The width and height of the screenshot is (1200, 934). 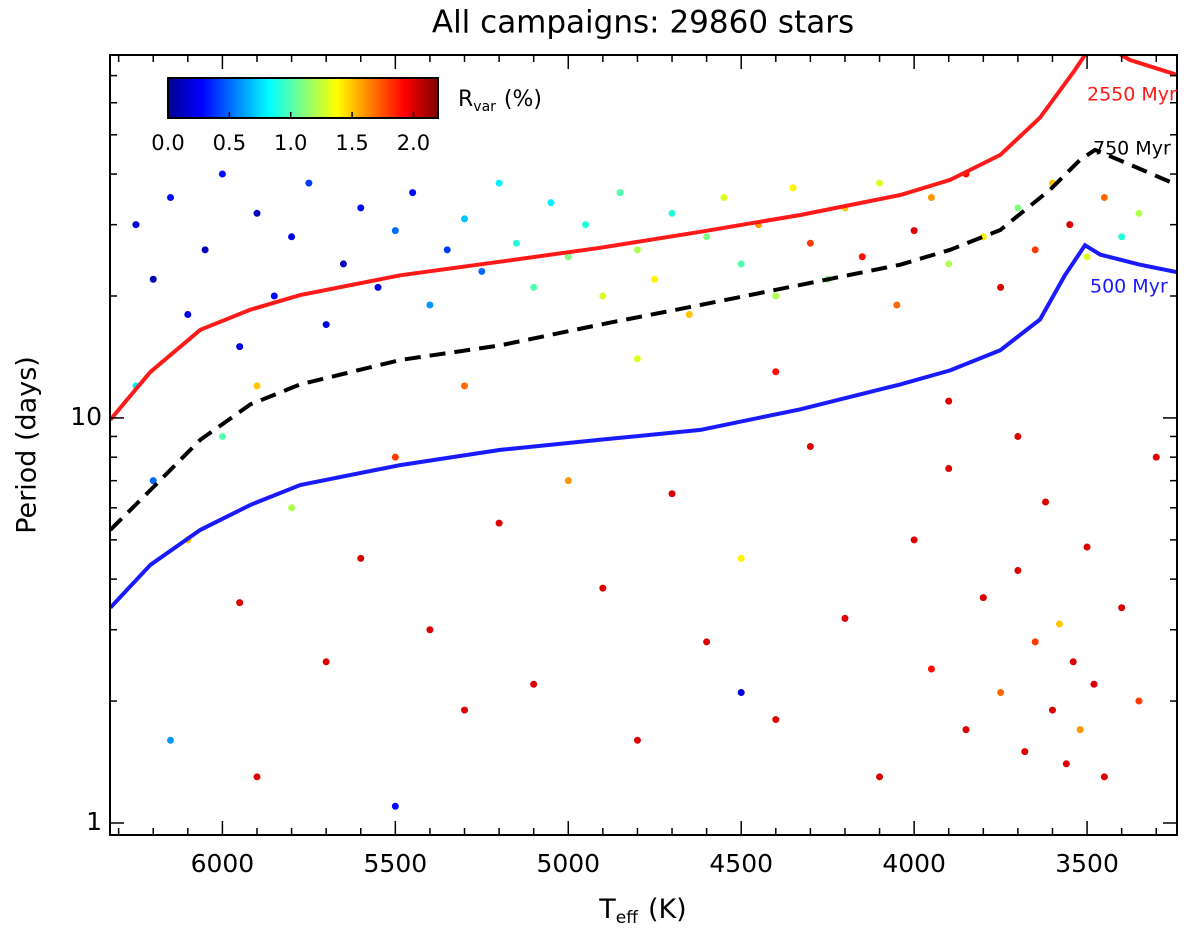 What do you see at coordinates (86, 416) in the screenshot?
I see `y-tick-label: 10` at bounding box center [86, 416].